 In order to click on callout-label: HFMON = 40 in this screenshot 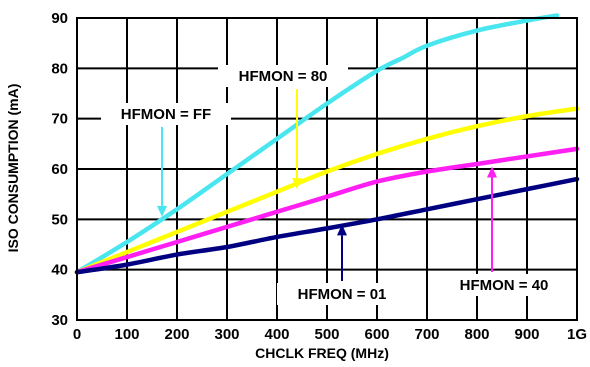, I will do `click(504, 285)`.